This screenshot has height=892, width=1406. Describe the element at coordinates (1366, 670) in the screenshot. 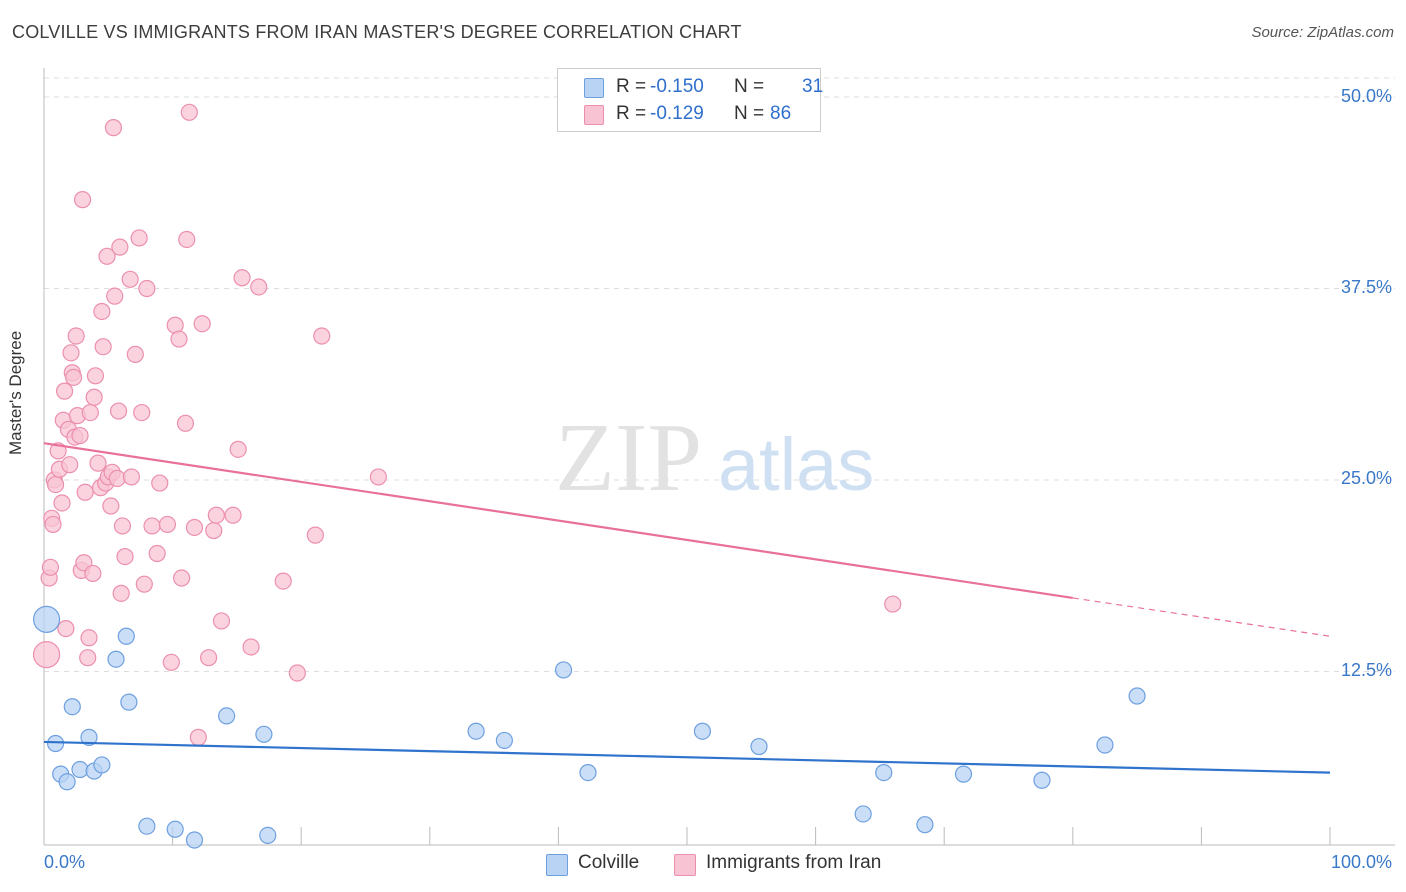

I see `y-tick-label-12-5: 12.5%` at that location.